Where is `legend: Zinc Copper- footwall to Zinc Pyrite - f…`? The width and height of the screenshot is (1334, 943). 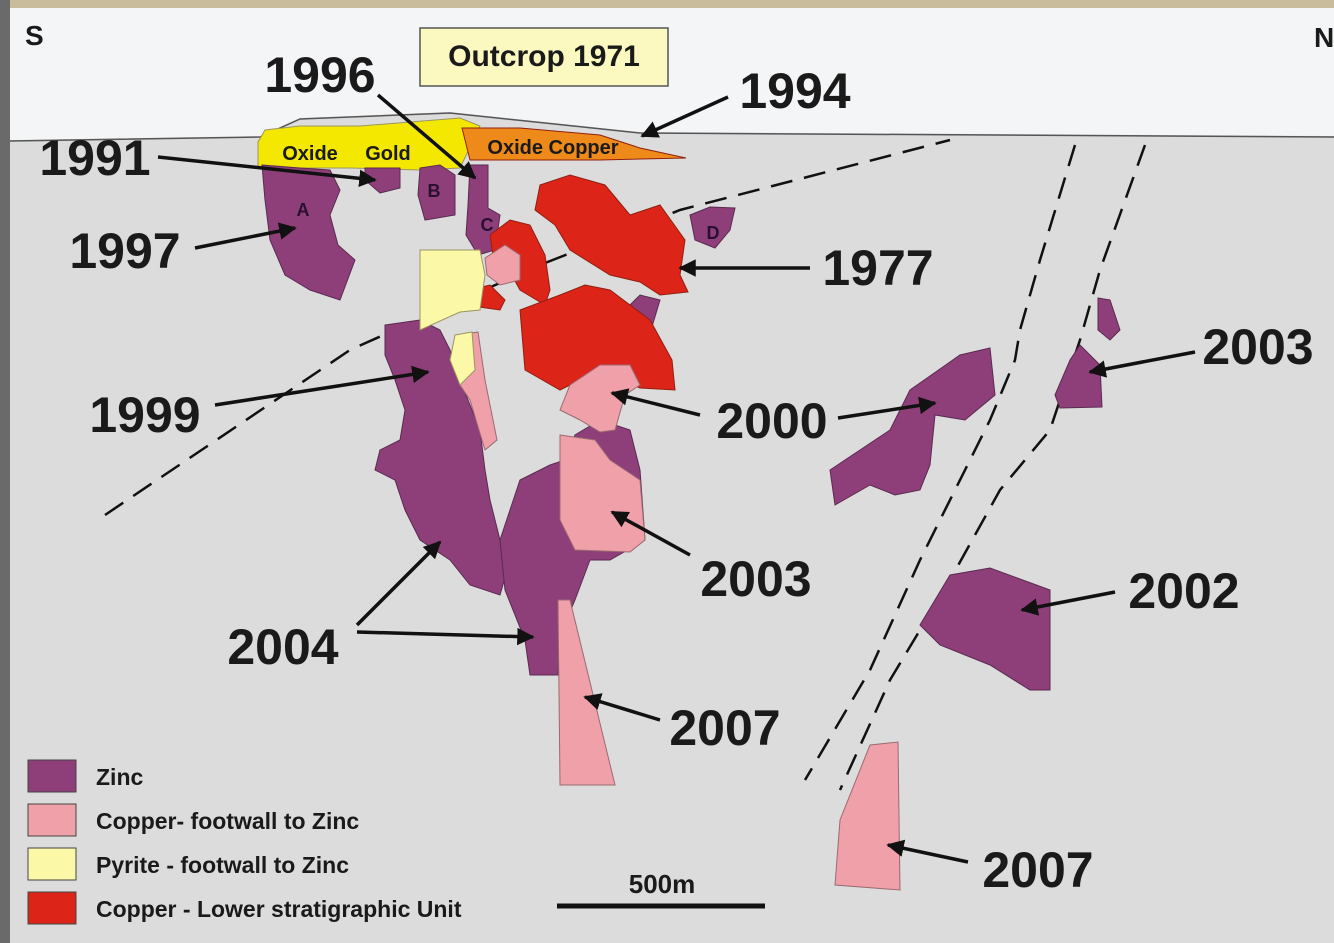
legend: Zinc Copper- footwall to Zinc Pyrite - f… is located at coordinates (244, 842).